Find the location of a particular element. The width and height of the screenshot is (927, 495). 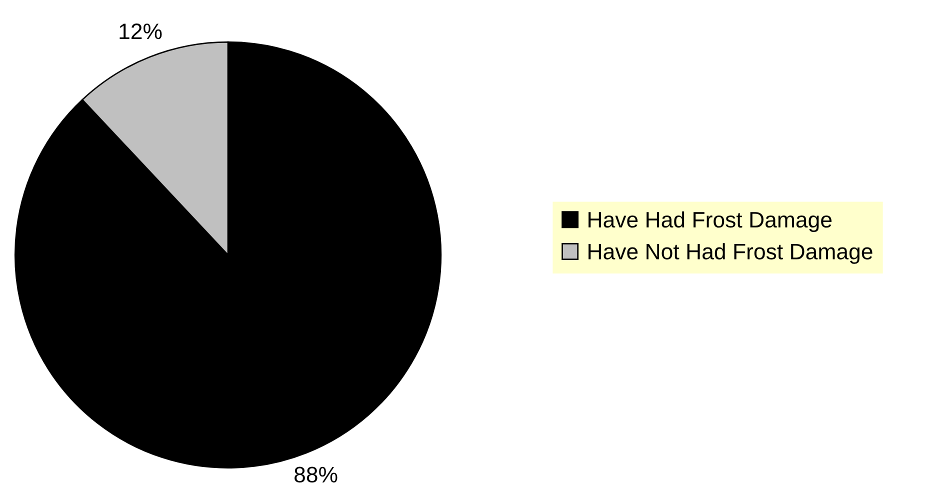

legend-label: Have Not Had Frost Damage is located at coordinates (730, 253).